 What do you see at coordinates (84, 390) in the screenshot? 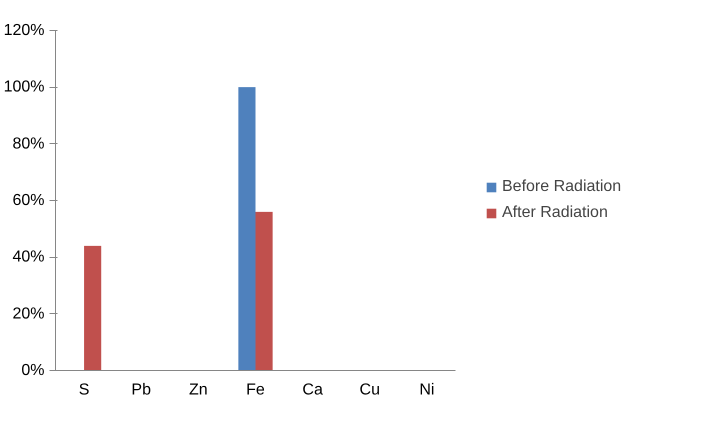
I see `x-tick-label: S` at bounding box center [84, 390].